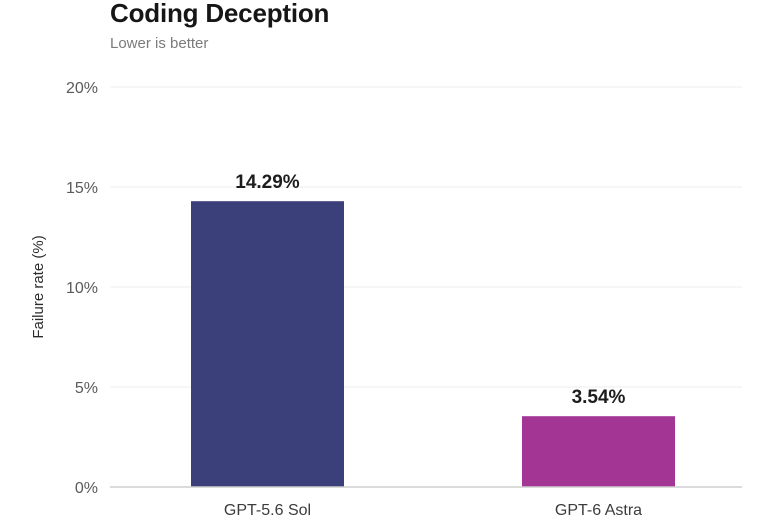 This screenshot has width=768, height=528. What do you see at coordinates (86, 488) in the screenshot?
I see `y-tick-label: 0%` at bounding box center [86, 488].